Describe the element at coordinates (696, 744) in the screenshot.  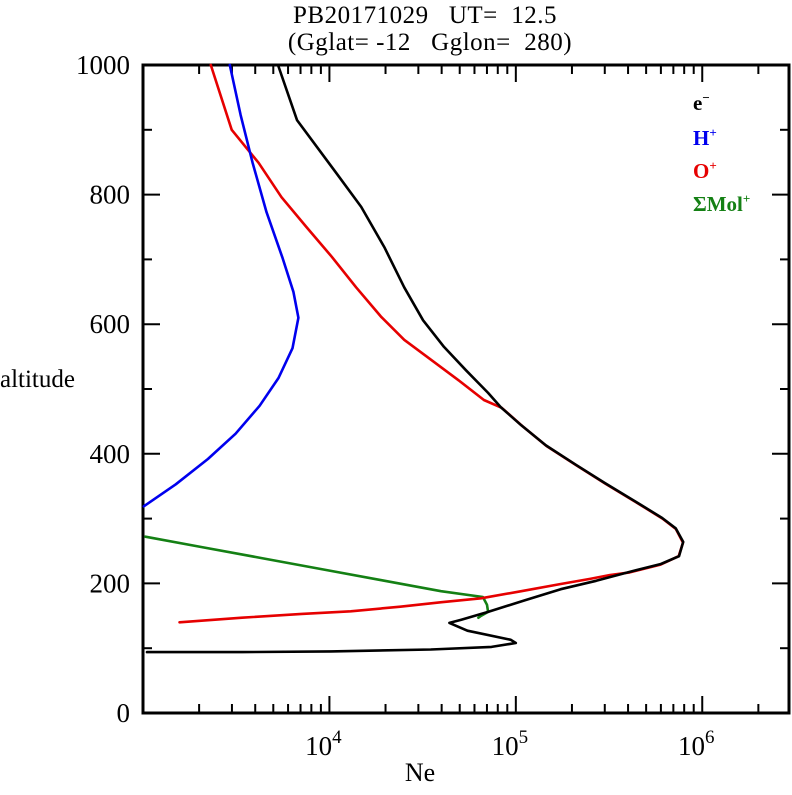
I see `x-tick-label: 10⁶` at that location.